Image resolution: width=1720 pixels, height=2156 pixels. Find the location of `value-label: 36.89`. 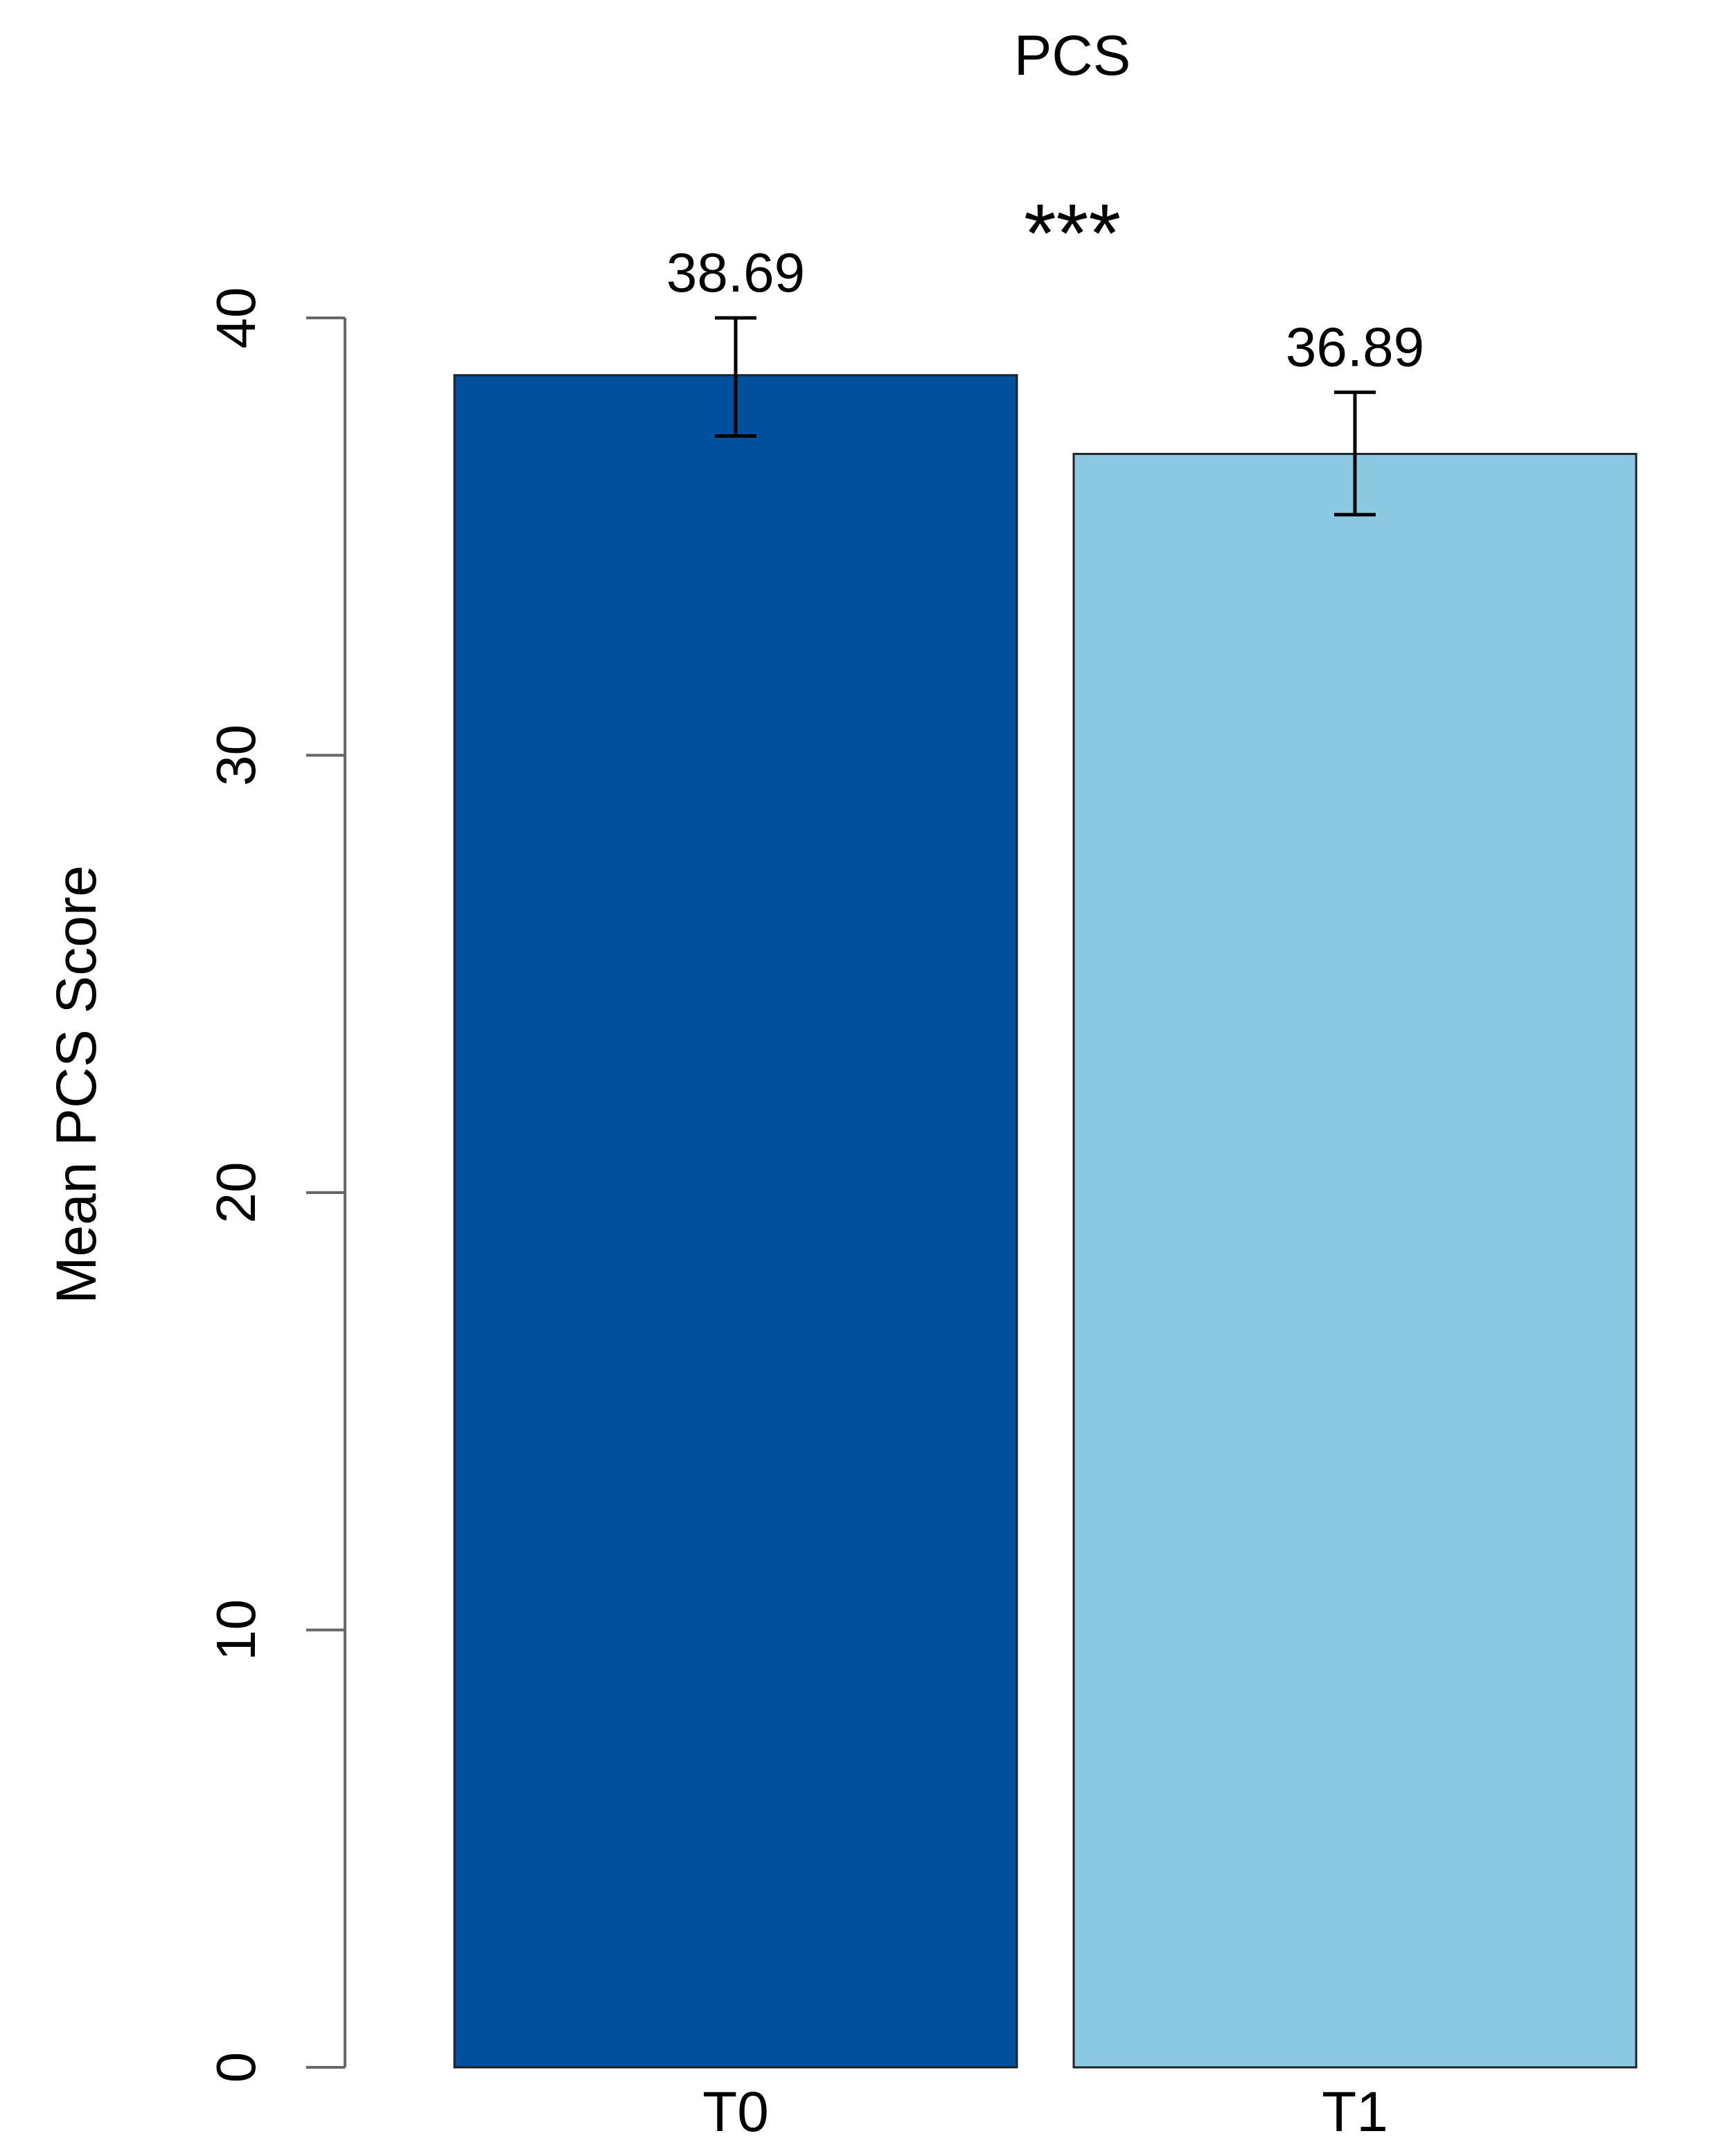

value-label: 36.89 is located at coordinates (1355, 347).